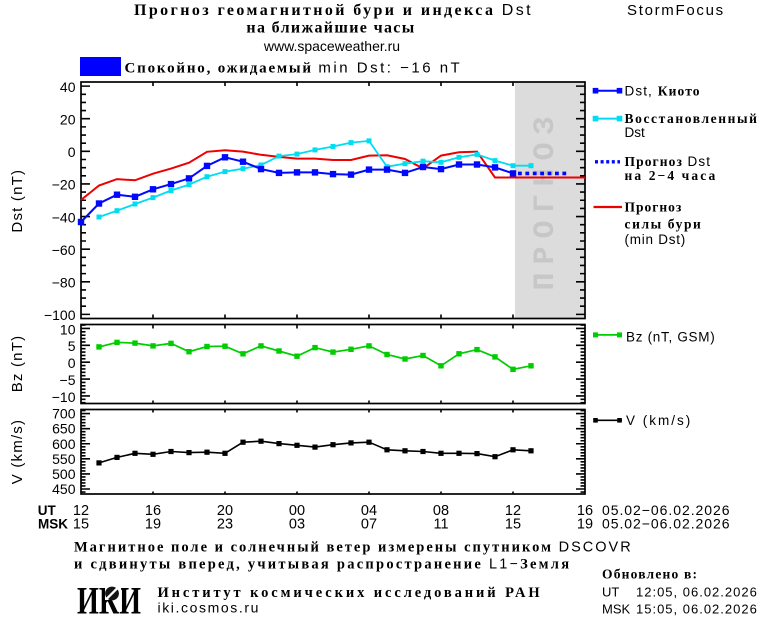  What do you see at coordinates (350, 593) in the screenshot?
I see `svg-text:Институт космических исследова: Институт космических исследований РАН` at bounding box center [350, 593].